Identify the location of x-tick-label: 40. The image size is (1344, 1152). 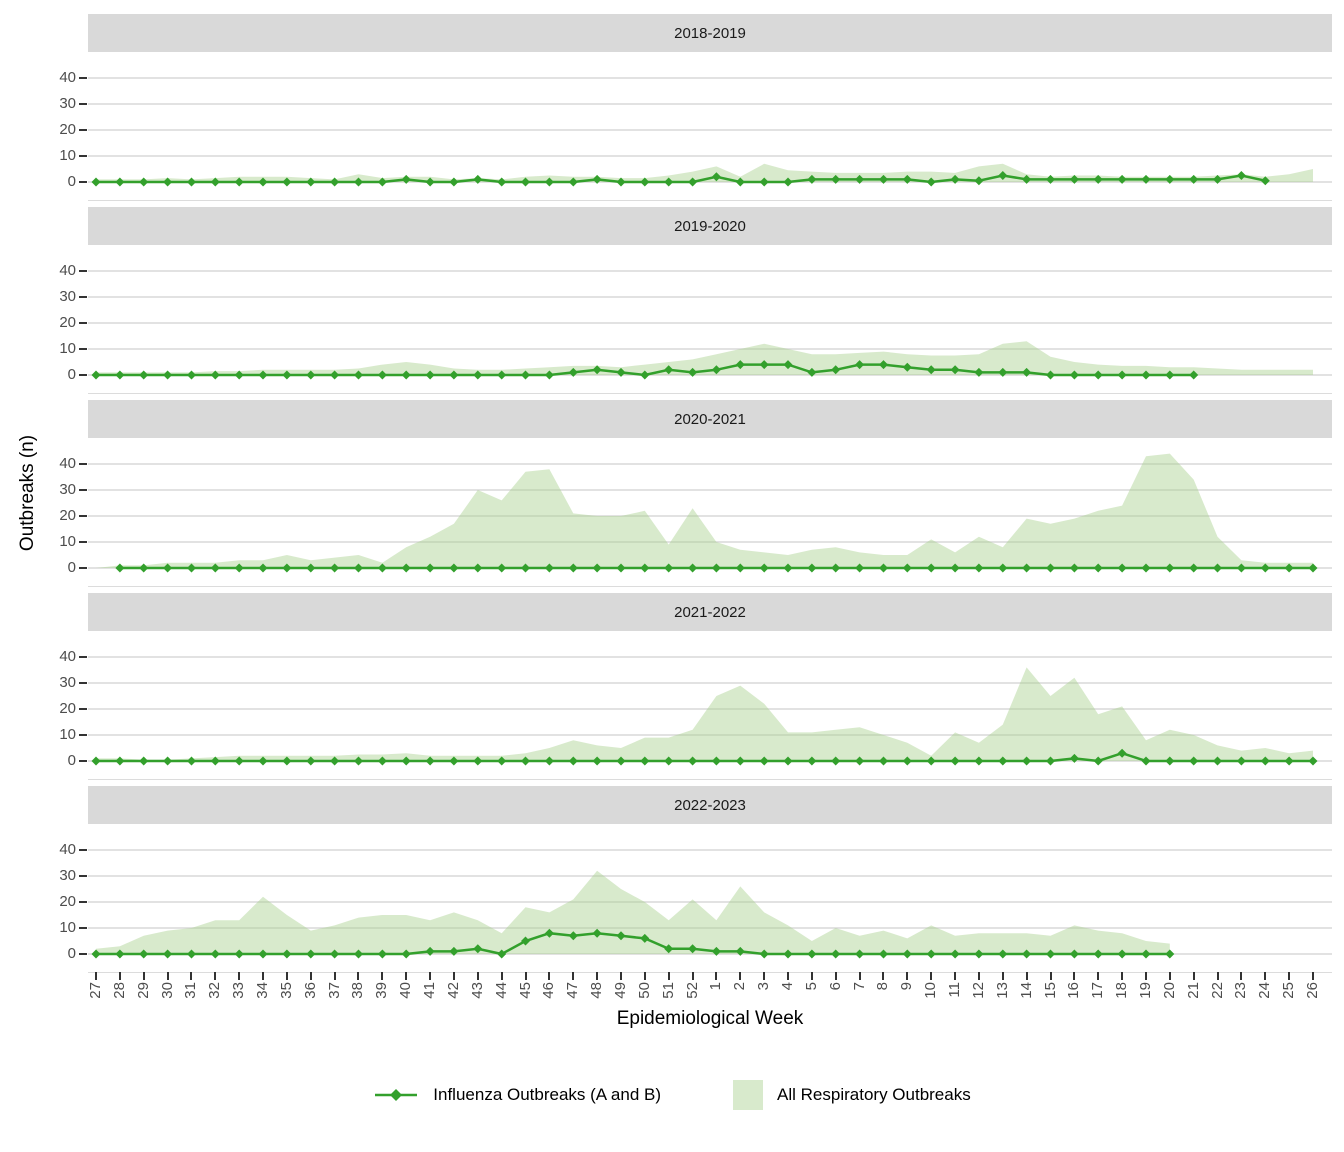
(406, 990).